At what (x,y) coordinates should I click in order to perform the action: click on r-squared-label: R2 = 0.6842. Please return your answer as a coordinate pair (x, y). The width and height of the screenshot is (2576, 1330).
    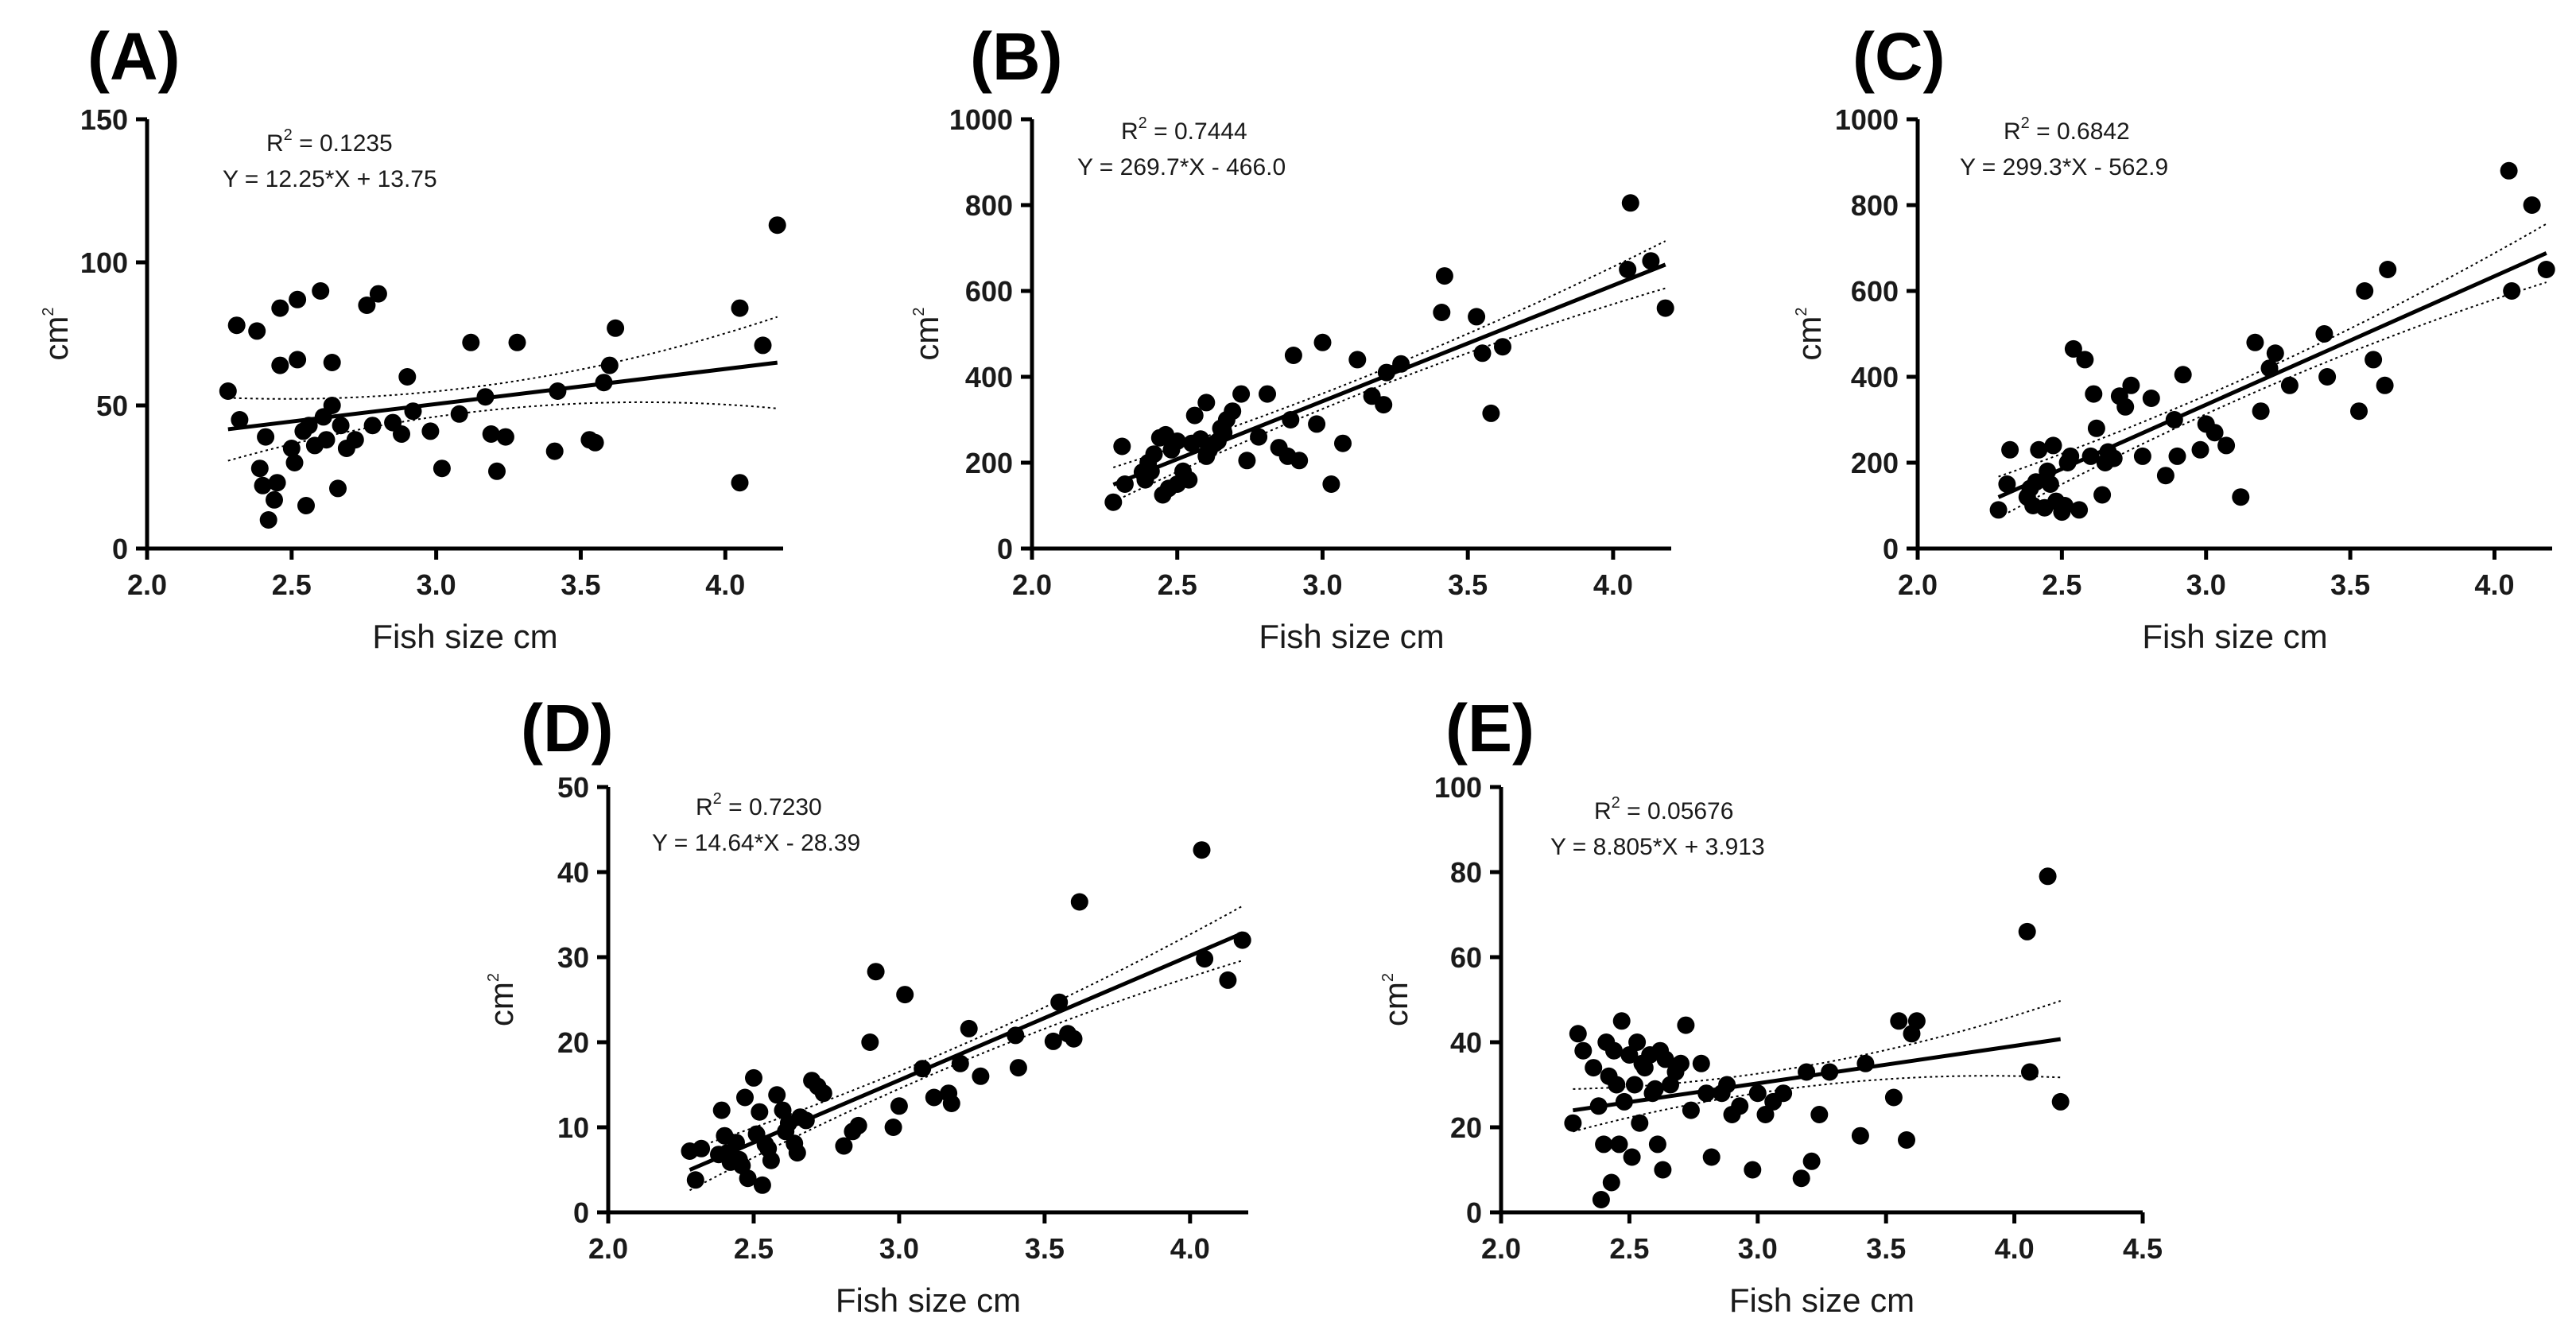
    Looking at the image, I should click on (2067, 129).